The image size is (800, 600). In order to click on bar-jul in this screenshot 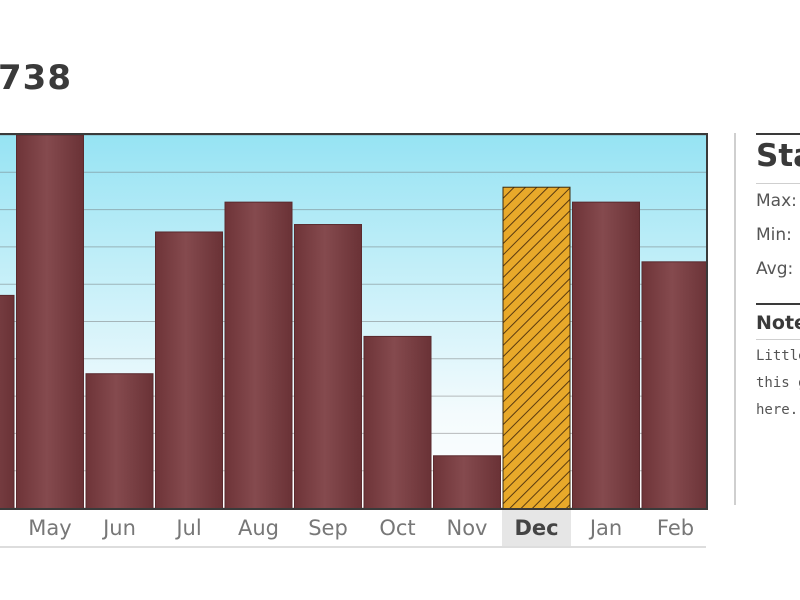, I will do `click(189, 369)`.